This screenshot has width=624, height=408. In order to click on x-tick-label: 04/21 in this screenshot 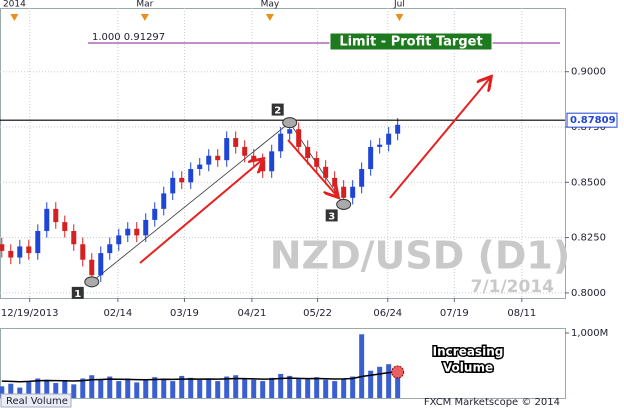, I will do `click(251, 313)`.